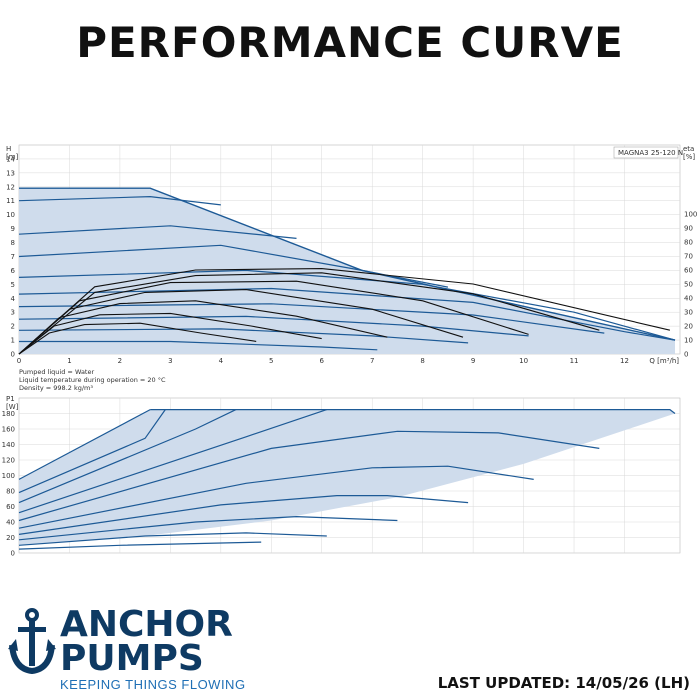 This screenshot has height=700, width=700. Describe the element at coordinates (8, 461) in the screenshot. I see `power-y-tick-label: 120` at that location.